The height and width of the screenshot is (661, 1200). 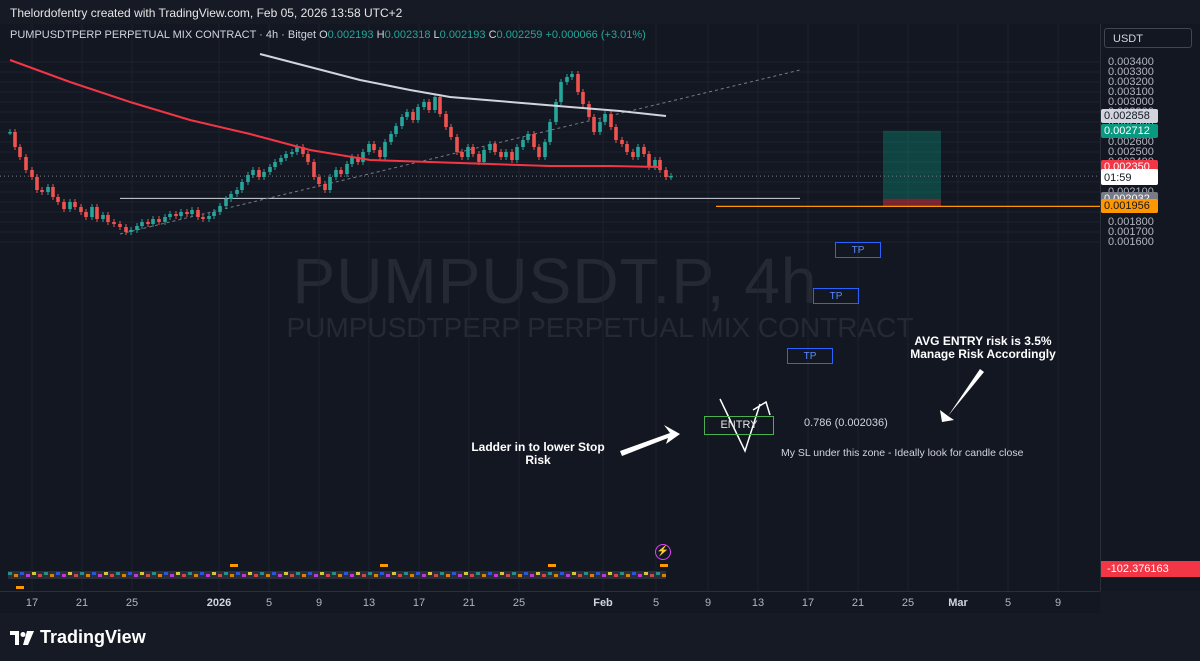 I want to click on legend-close: 0.002259, so click(x=519, y=35).